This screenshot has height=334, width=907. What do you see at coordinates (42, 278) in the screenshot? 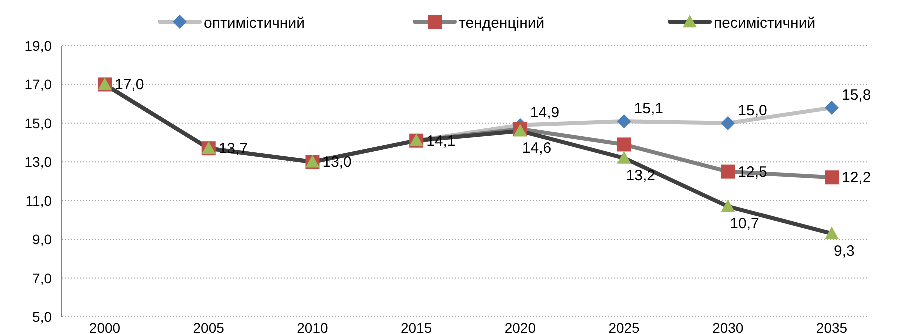
I see `y-tick-label: 7,0` at bounding box center [42, 278].